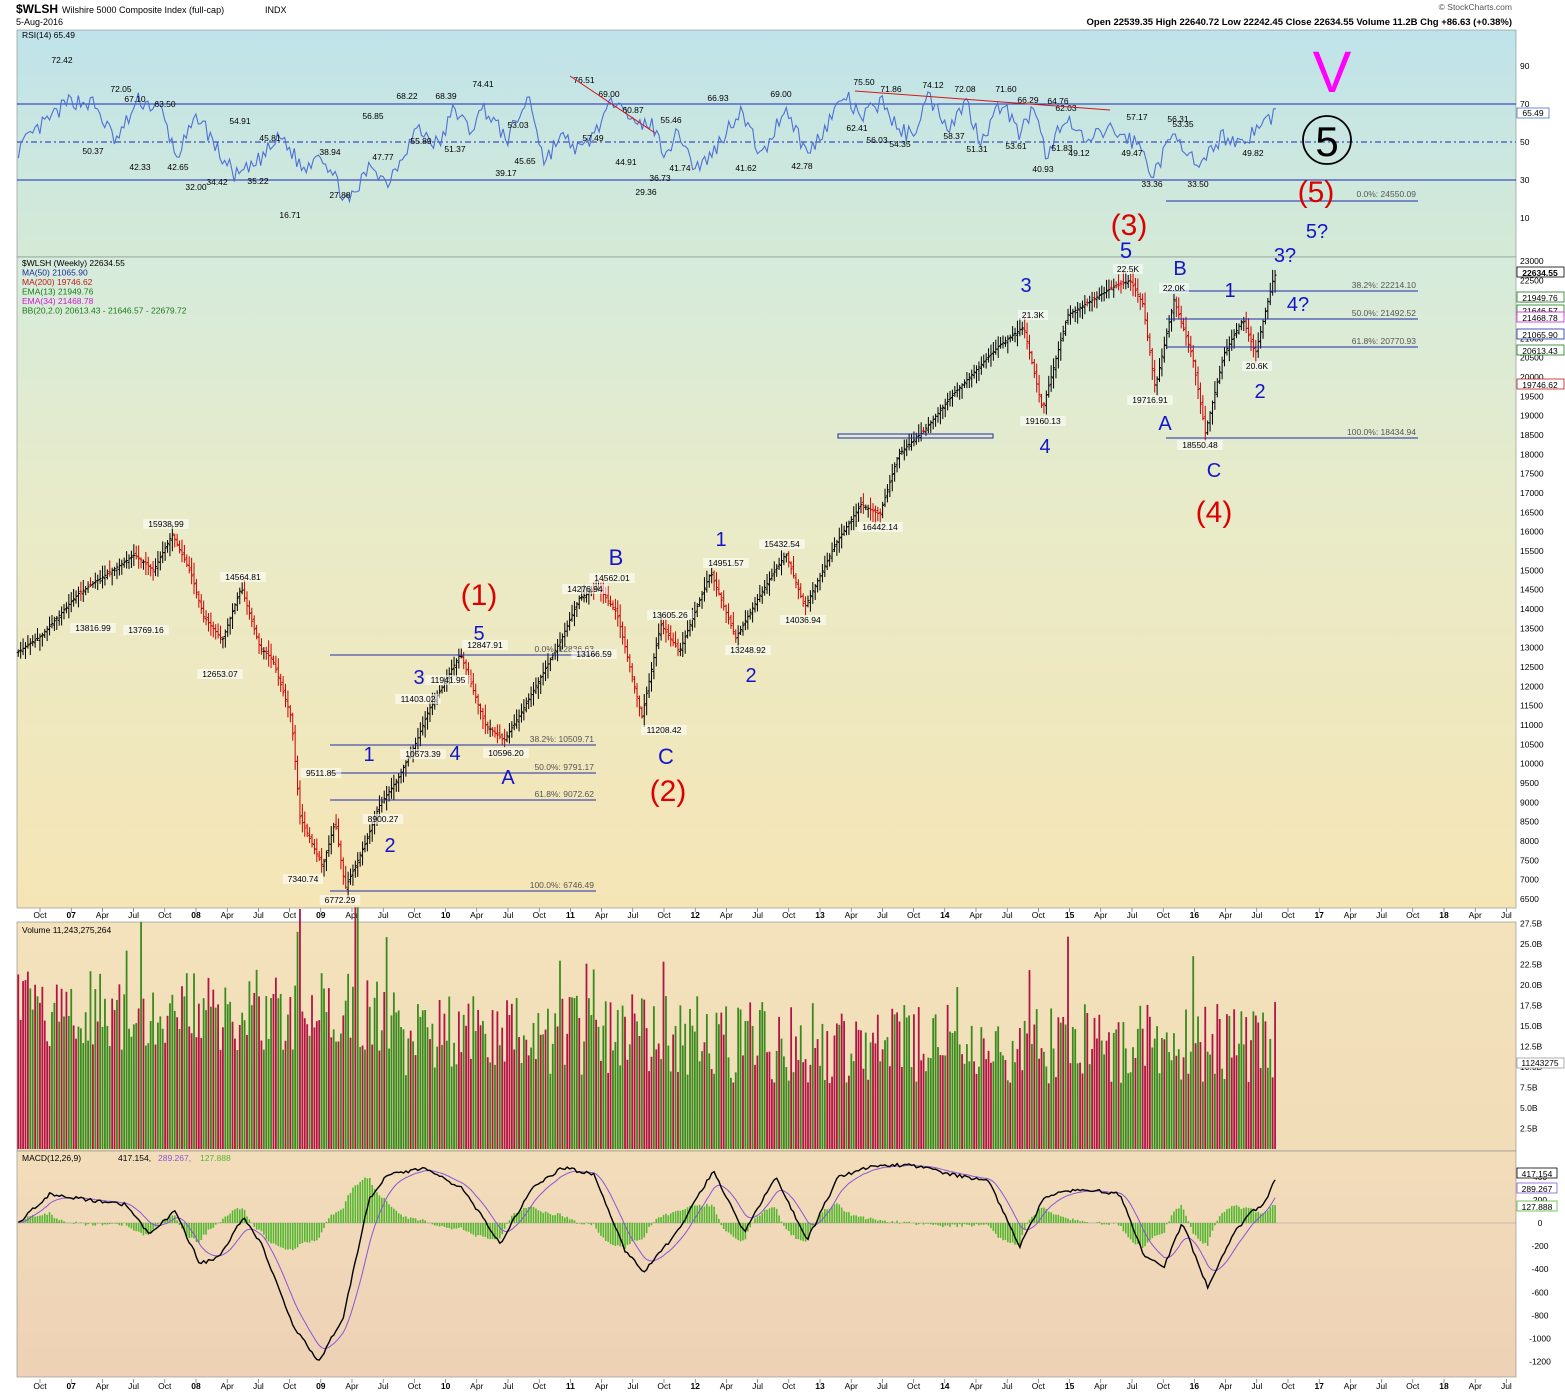 Image resolution: width=1565 pixels, height=1396 pixels. I want to click on price-y-tick: 10500, so click(1532, 744).